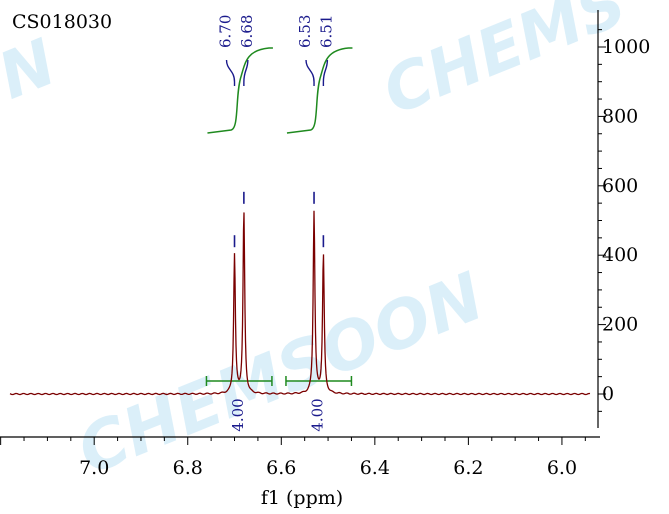  Describe the element at coordinates (281, 468) in the screenshot. I see `x-tick-label: 6.6` at that location.